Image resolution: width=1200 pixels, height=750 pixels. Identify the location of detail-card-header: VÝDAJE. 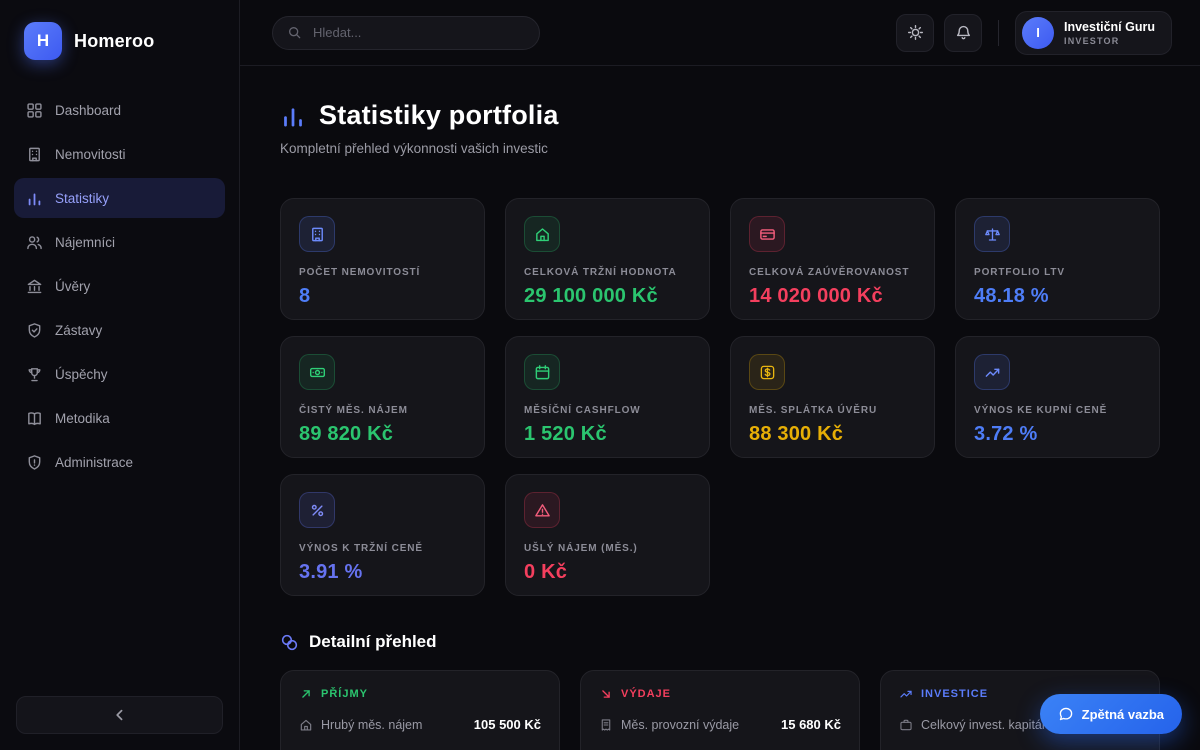
(720, 694).